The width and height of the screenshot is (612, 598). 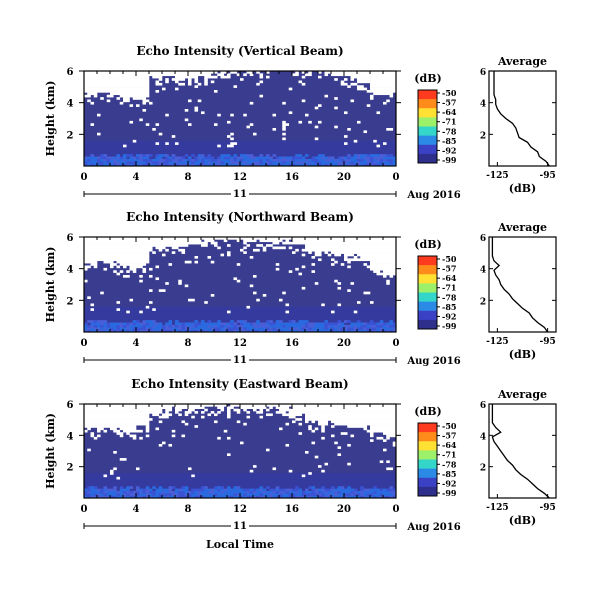 I want to click on colorbar-unit: (dB), so click(x=427, y=411).